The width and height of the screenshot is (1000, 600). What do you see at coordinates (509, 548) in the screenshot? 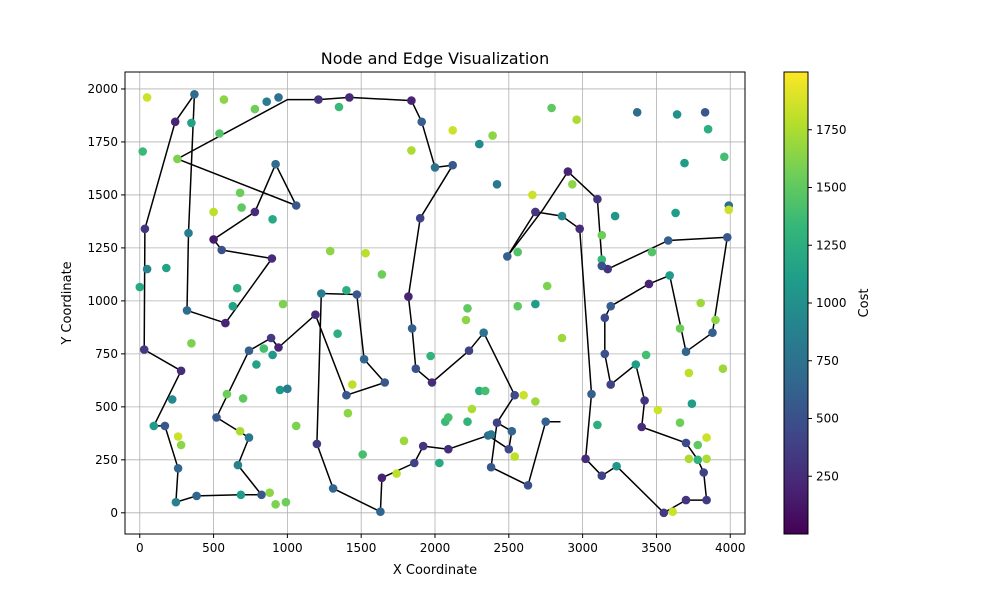
I see `x-tick-label: 2500` at bounding box center [509, 548].